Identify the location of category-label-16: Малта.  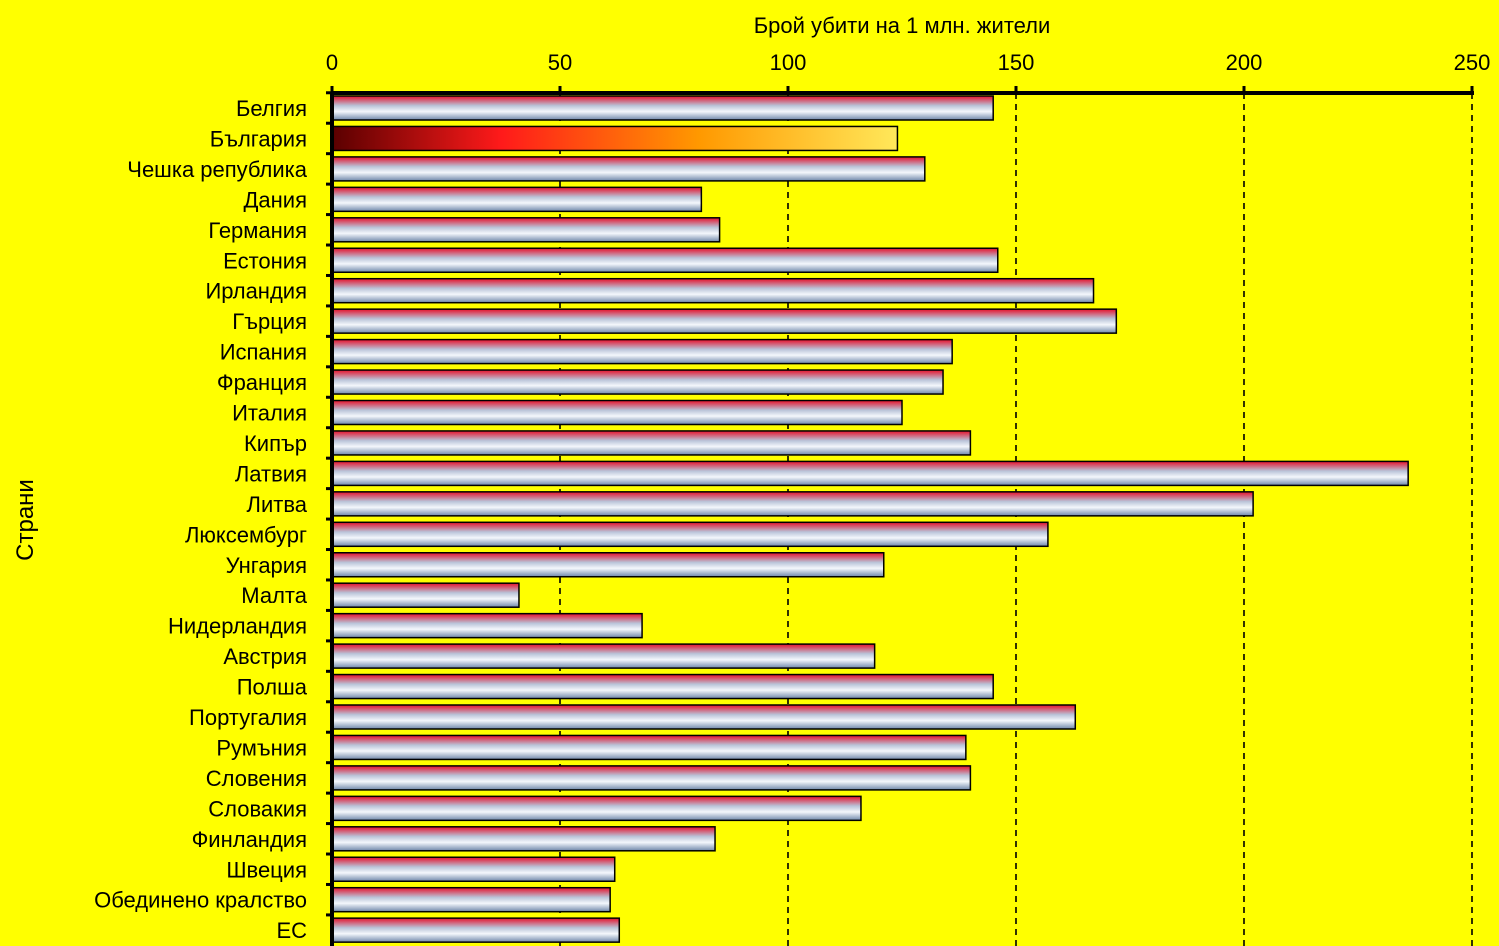
(274, 595).